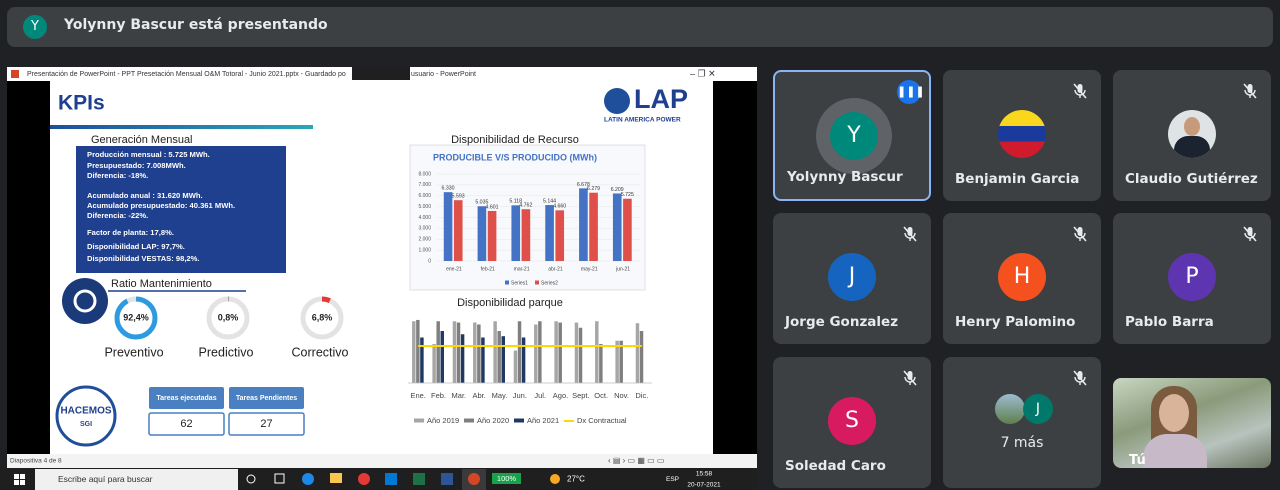 This screenshot has width=1280, height=490. Describe the element at coordinates (549, 201) in the screenshot. I see `data-label: 5.144` at that location.